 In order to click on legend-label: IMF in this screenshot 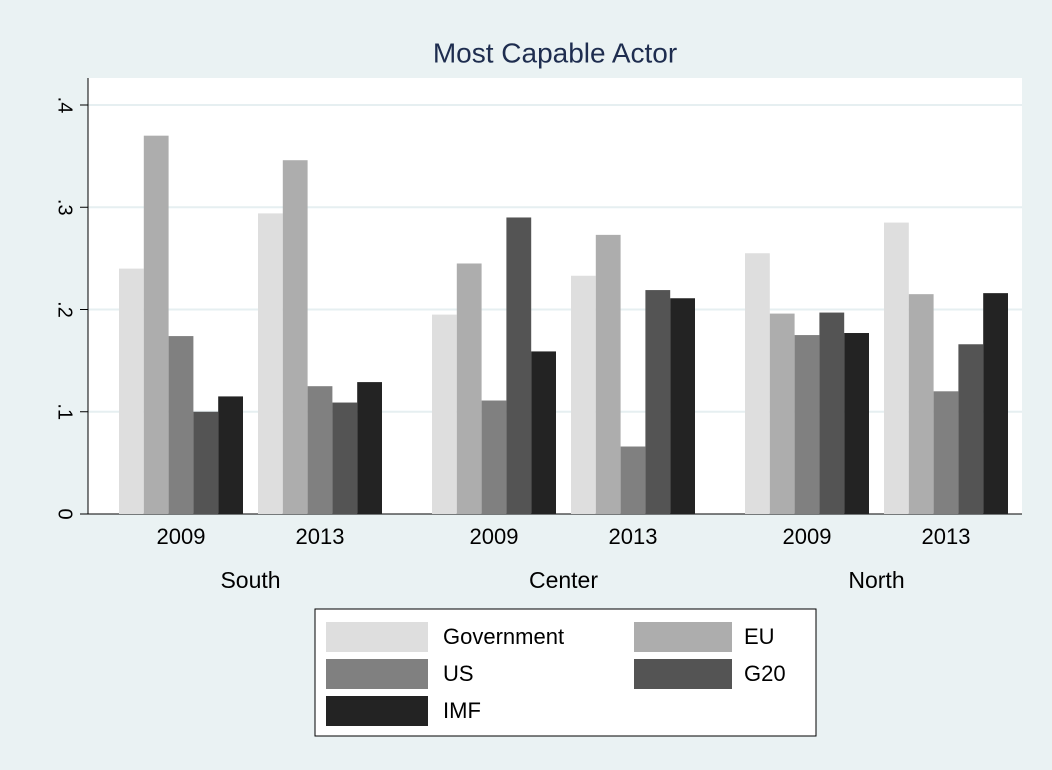, I will do `click(462, 710)`.